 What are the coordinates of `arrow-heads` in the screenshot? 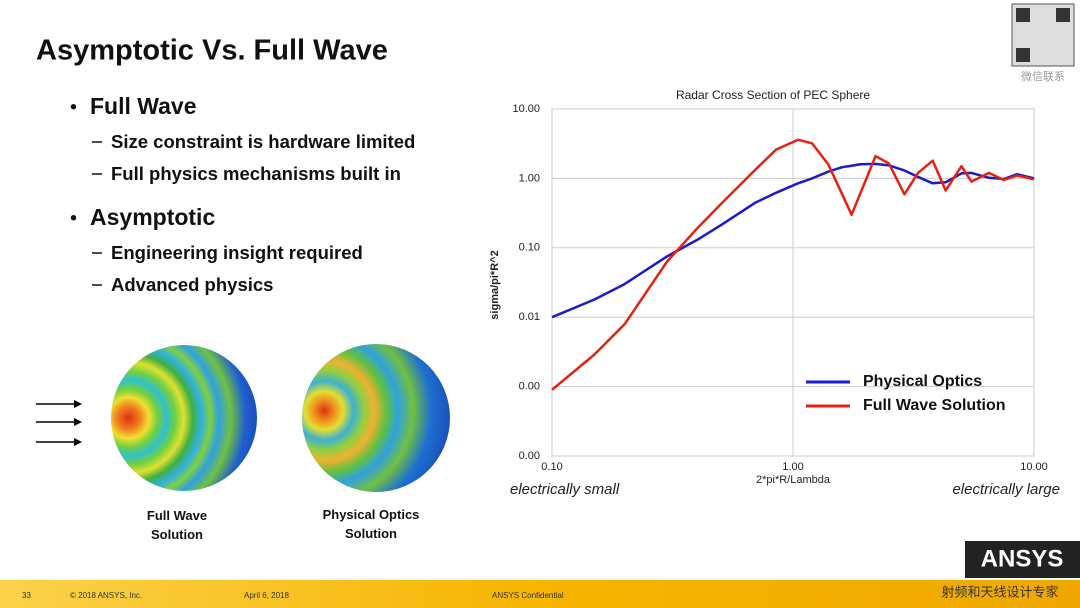 It's located at (78, 423).